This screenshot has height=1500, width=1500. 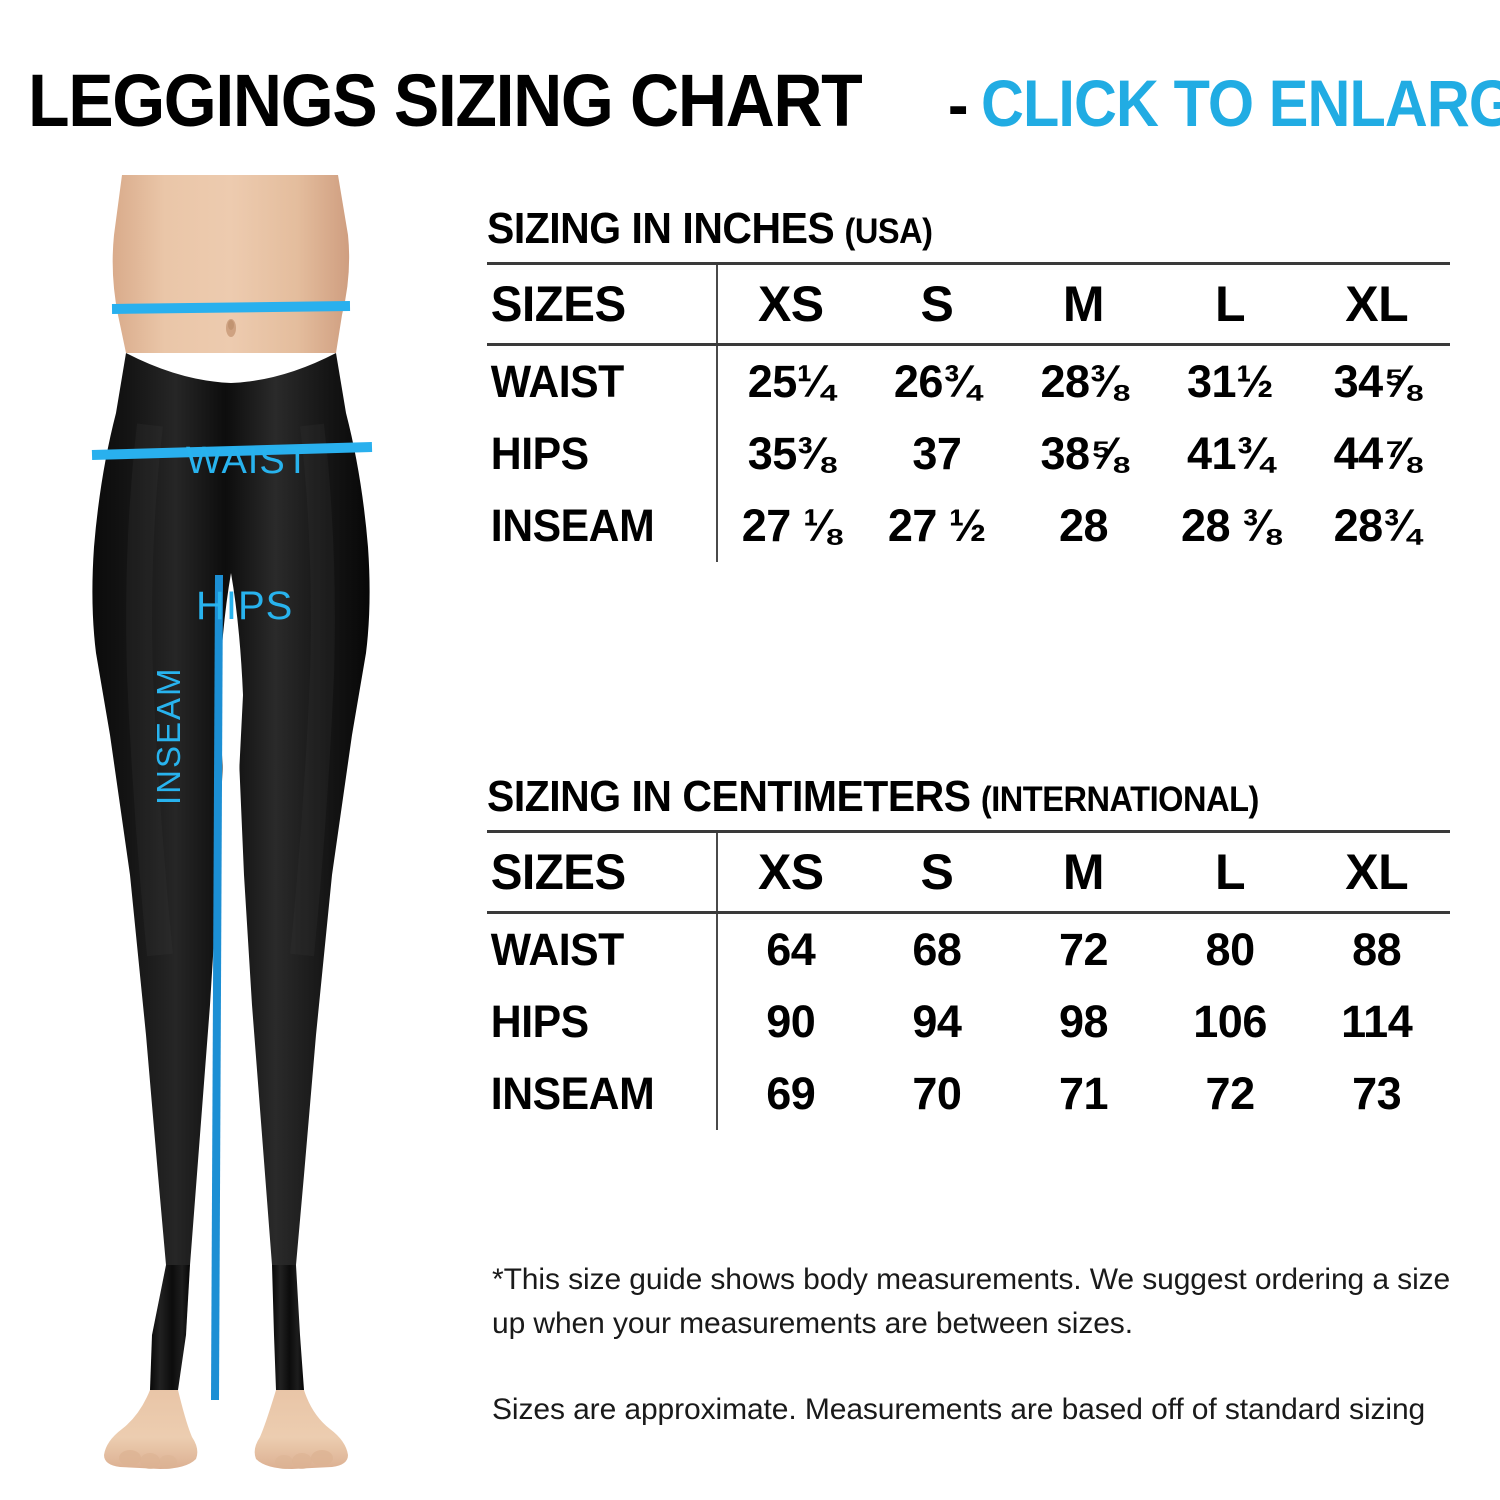 What do you see at coordinates (937, 381) in the screenshot?
I see `inches-waist-s: 26¾` at bounding box center [937, 381].